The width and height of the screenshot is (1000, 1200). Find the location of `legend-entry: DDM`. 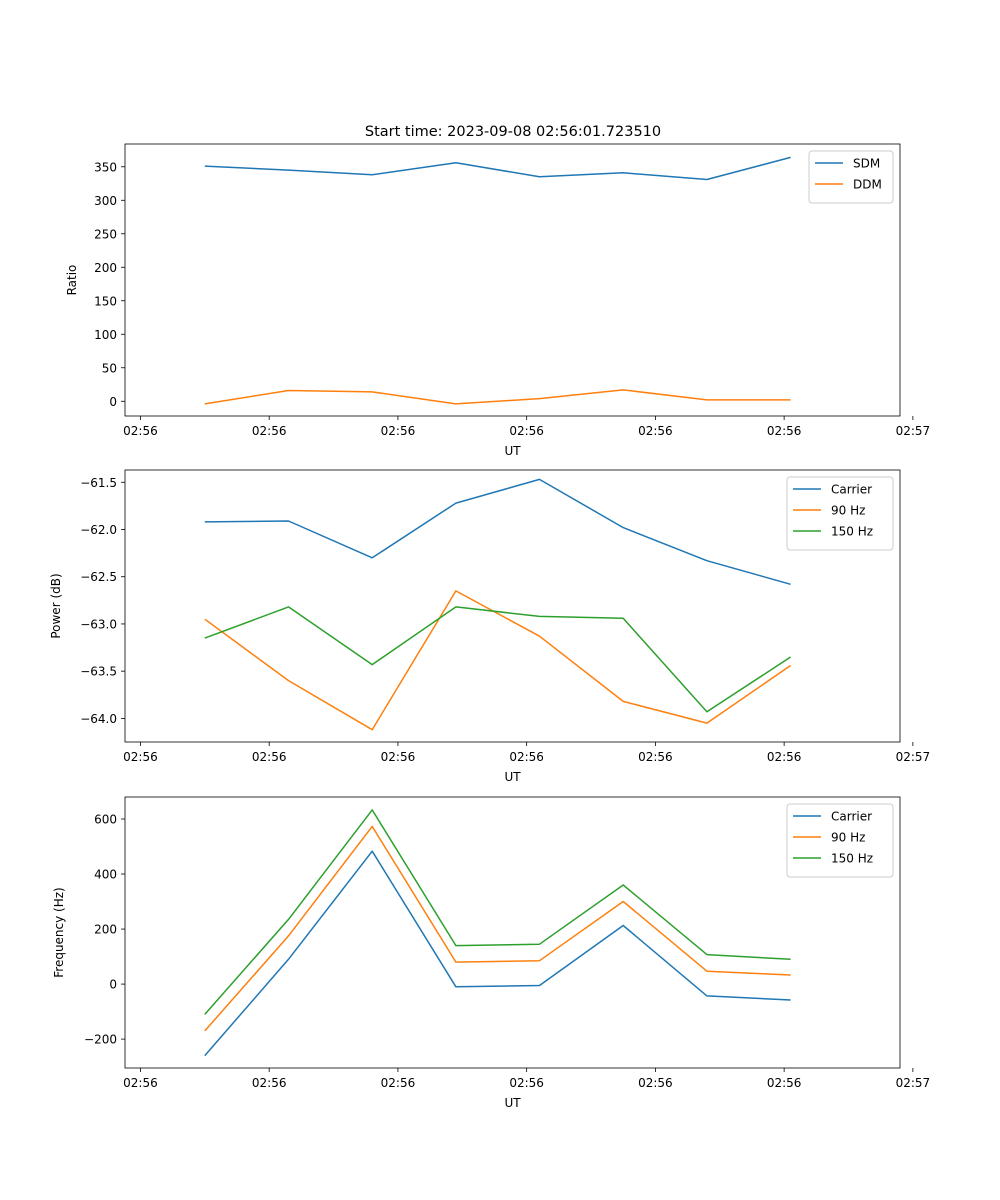

legend-entry: DDM is located at coordinates (867, 185).